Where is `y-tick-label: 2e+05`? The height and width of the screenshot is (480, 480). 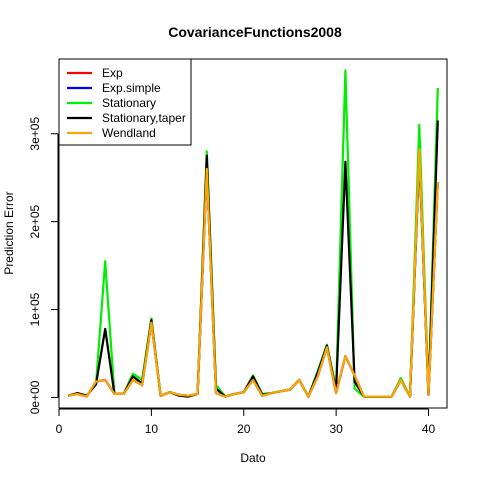
y-tick-label: 2e+05 is located at coordinates (35, 221).